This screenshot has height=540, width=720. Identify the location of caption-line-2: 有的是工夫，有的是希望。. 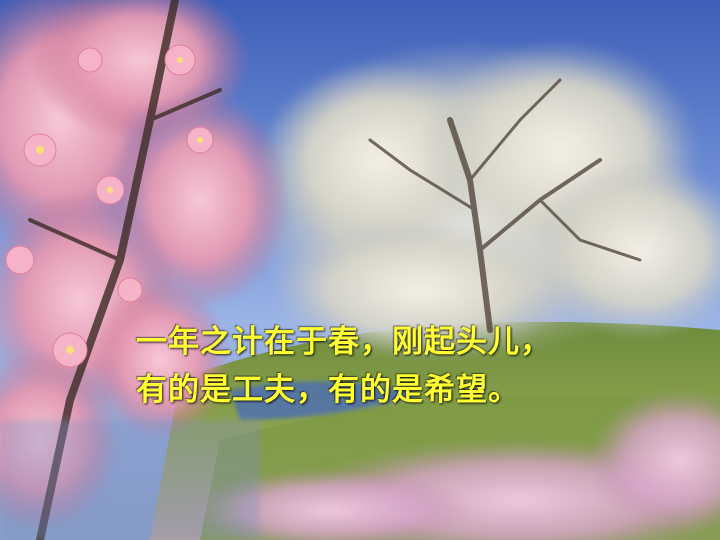
(328, 390).